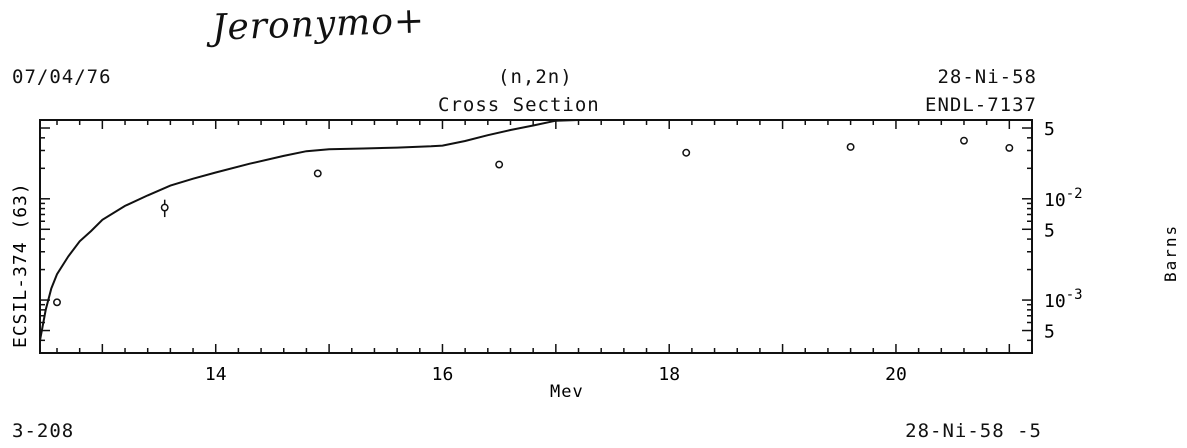 Image resolution: width=1187 pixels, height=448 pixels. What do you see at coordinates (987, 77) in the screenshot?
I see `target-nuclide-label: 28-Ni-58` at bounding box center [987, 77].